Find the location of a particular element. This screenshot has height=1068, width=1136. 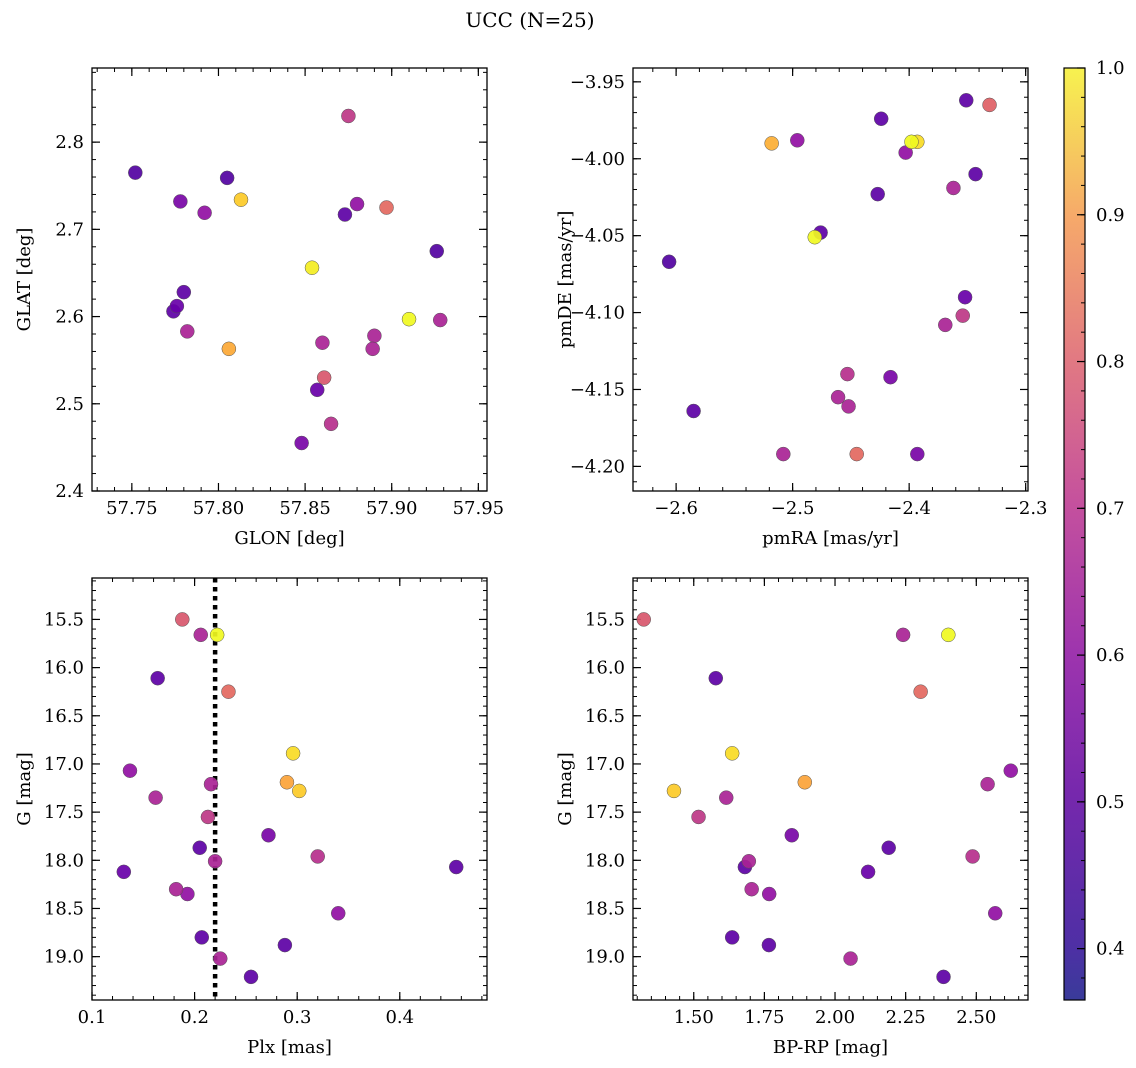

x-tick-label: 57.75 is located at coordinates (132, 508).